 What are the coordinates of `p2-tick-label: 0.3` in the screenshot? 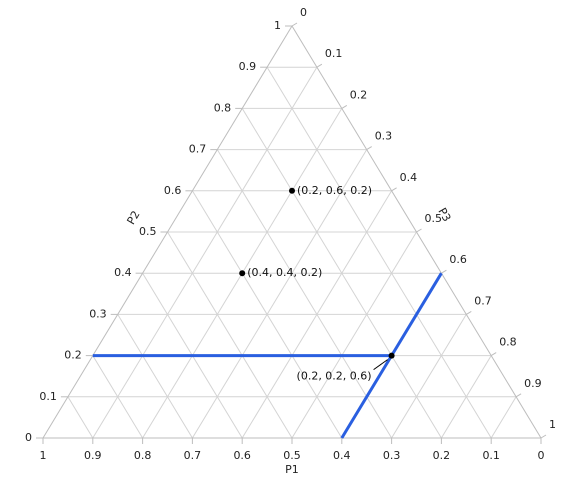 It's located at (98, 313).